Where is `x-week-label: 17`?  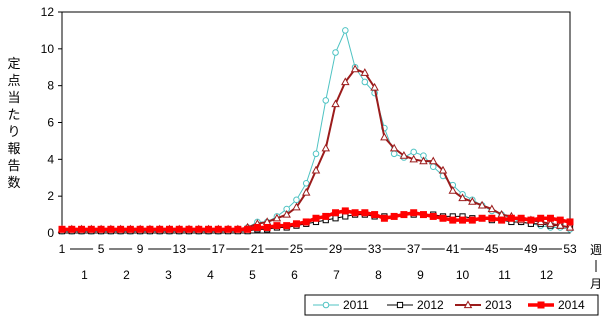
x-week-label: 17 is located at coordinates (219, 249).